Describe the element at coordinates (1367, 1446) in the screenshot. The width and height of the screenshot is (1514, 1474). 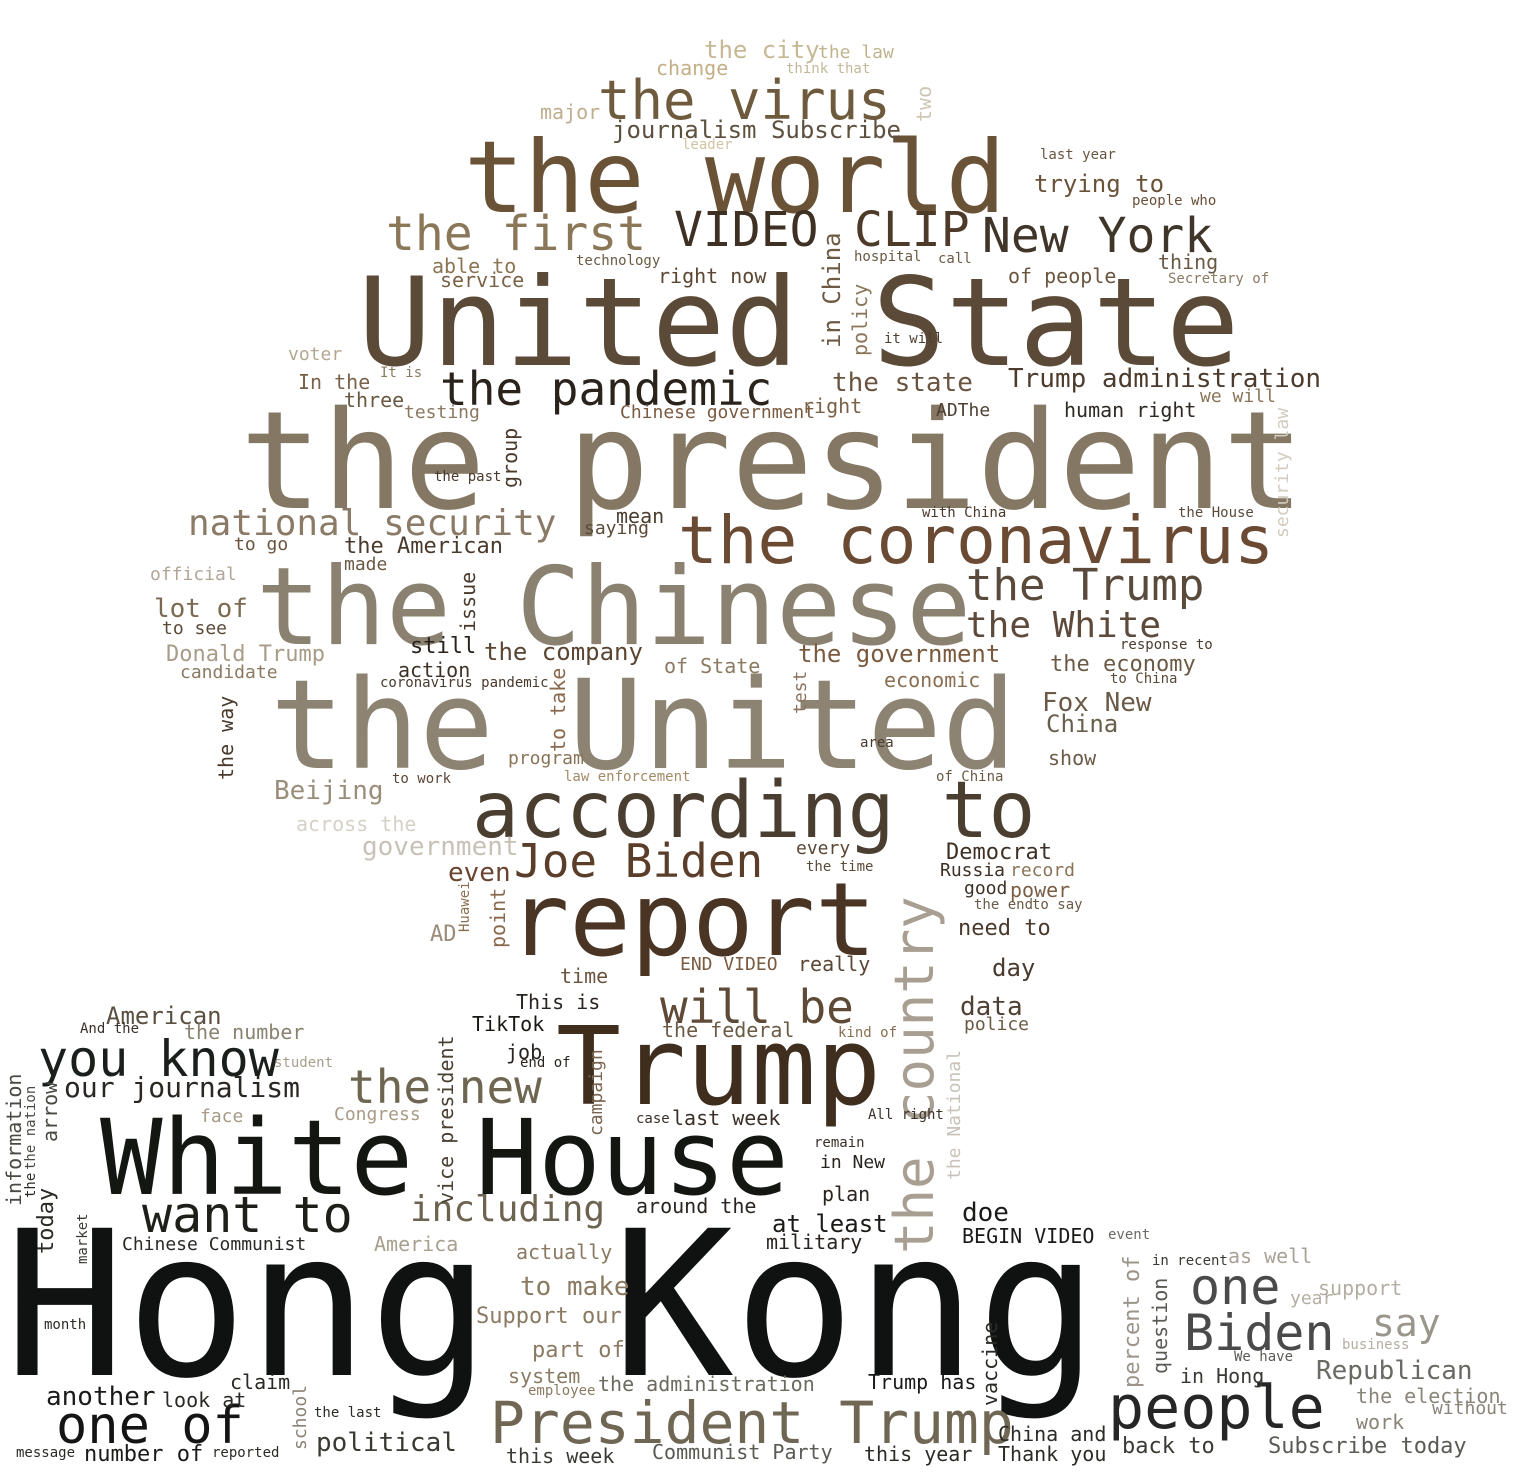
I see `word-subscribe-today: Subscribe today` at that location.